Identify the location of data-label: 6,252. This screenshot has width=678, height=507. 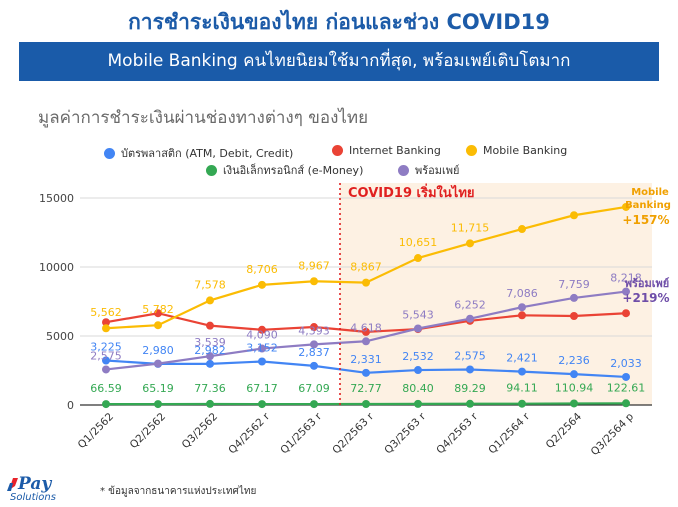
(470, 305).